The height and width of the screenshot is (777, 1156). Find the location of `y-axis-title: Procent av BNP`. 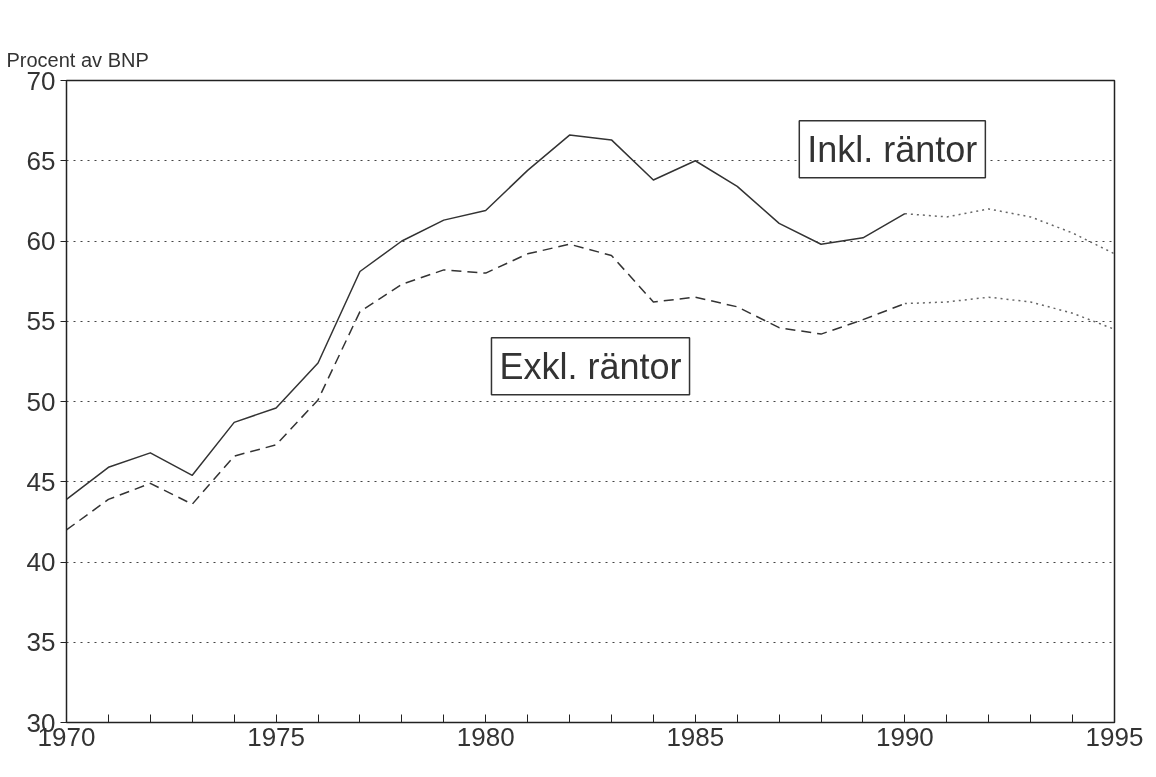

y-axis-title: Procent av BNP is located at coordinates (77, 59).